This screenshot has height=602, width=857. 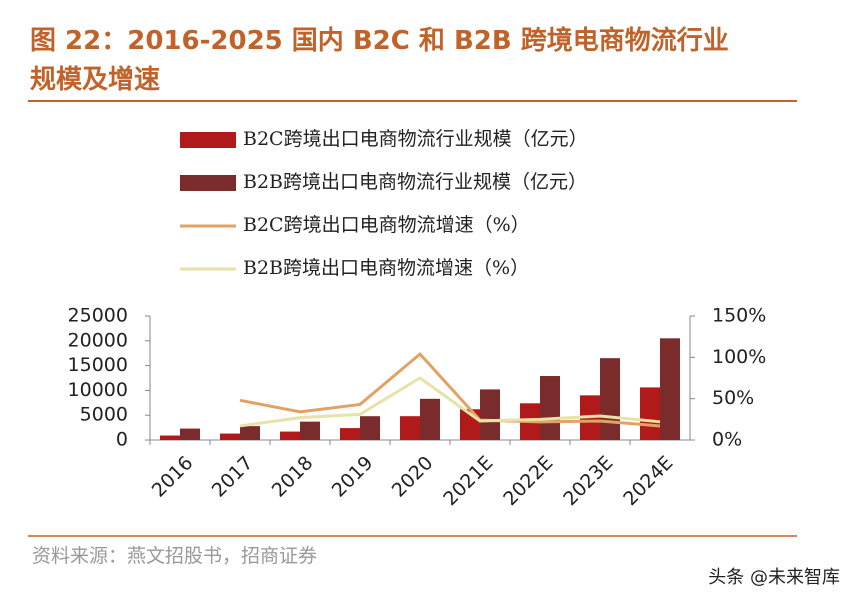 I want to click on y2-tick-label: 0%, so click(x=727, y=440).